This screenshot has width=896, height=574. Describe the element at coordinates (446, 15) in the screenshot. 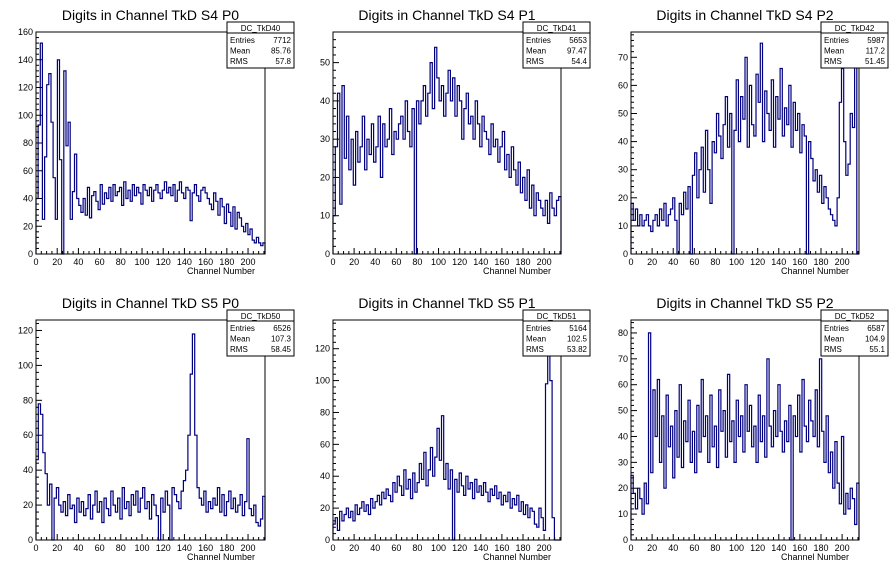

I see `chart-title: Digits in Channel TkD S4 P1` at that location.